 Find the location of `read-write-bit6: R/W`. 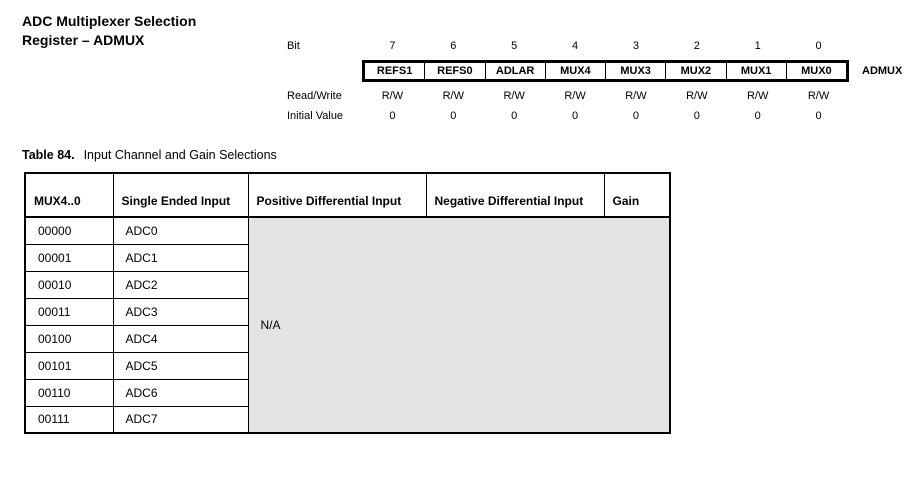

read-write-bit6: R/W is located at coordinates (453, 96).